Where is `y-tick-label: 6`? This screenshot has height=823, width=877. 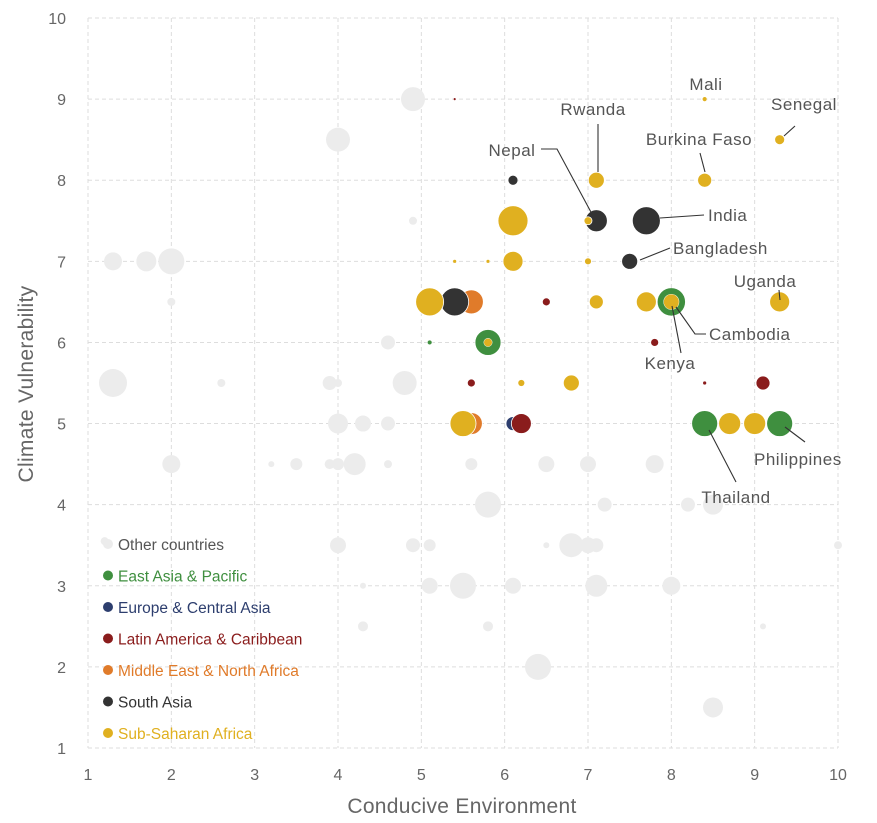 y-tick-label: 6 is located at coordinates (61, 343).